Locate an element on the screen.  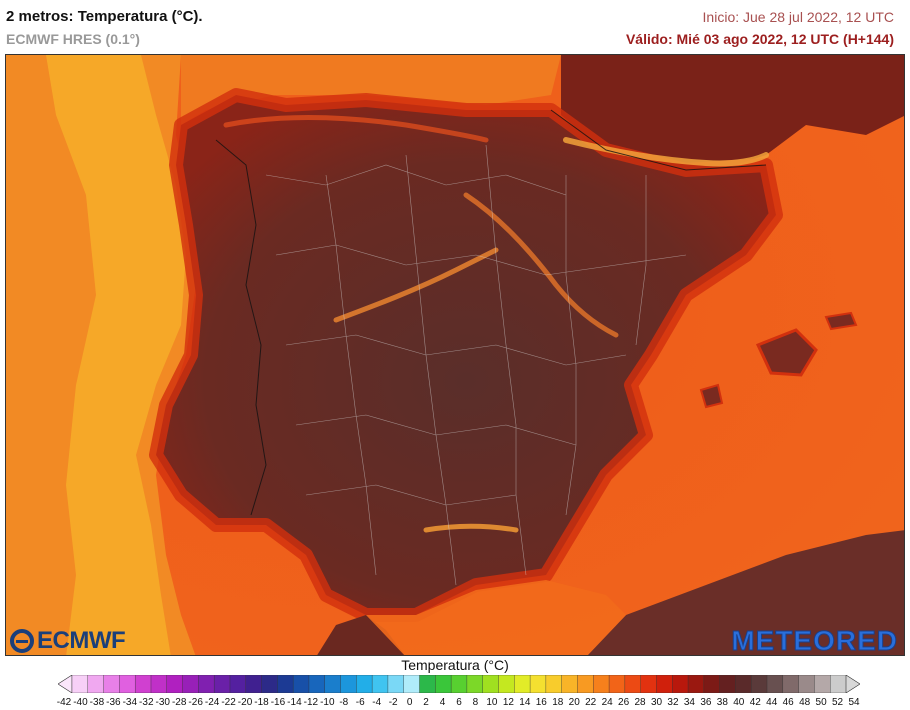
legend-tick-label: 8 is located at coordinates (475, 702).